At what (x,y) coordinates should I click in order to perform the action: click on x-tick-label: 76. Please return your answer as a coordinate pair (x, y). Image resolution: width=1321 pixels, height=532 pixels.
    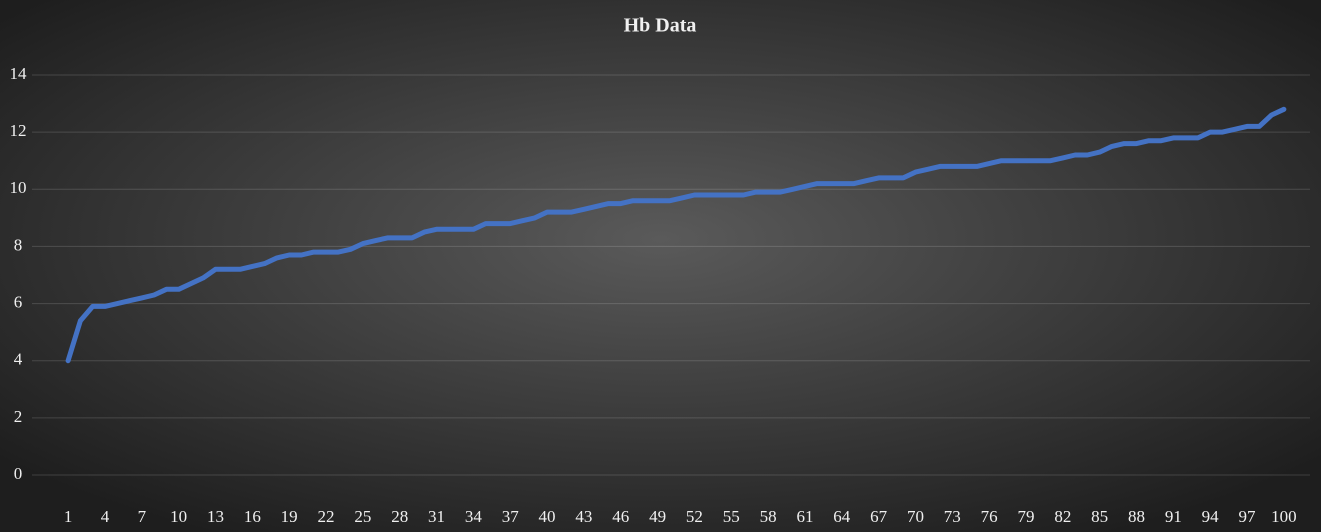
    Looking at the image, I should click on (989, 516).